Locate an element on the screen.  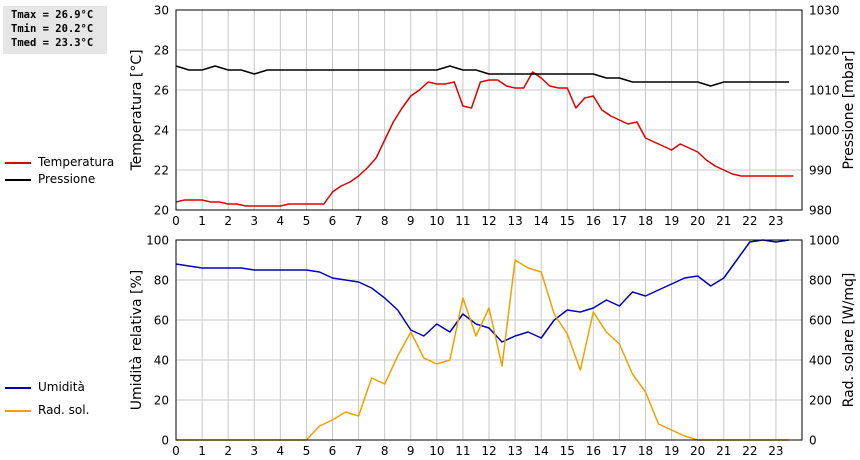
top-xtick-9: 9 is located at coordinates (411, 221).